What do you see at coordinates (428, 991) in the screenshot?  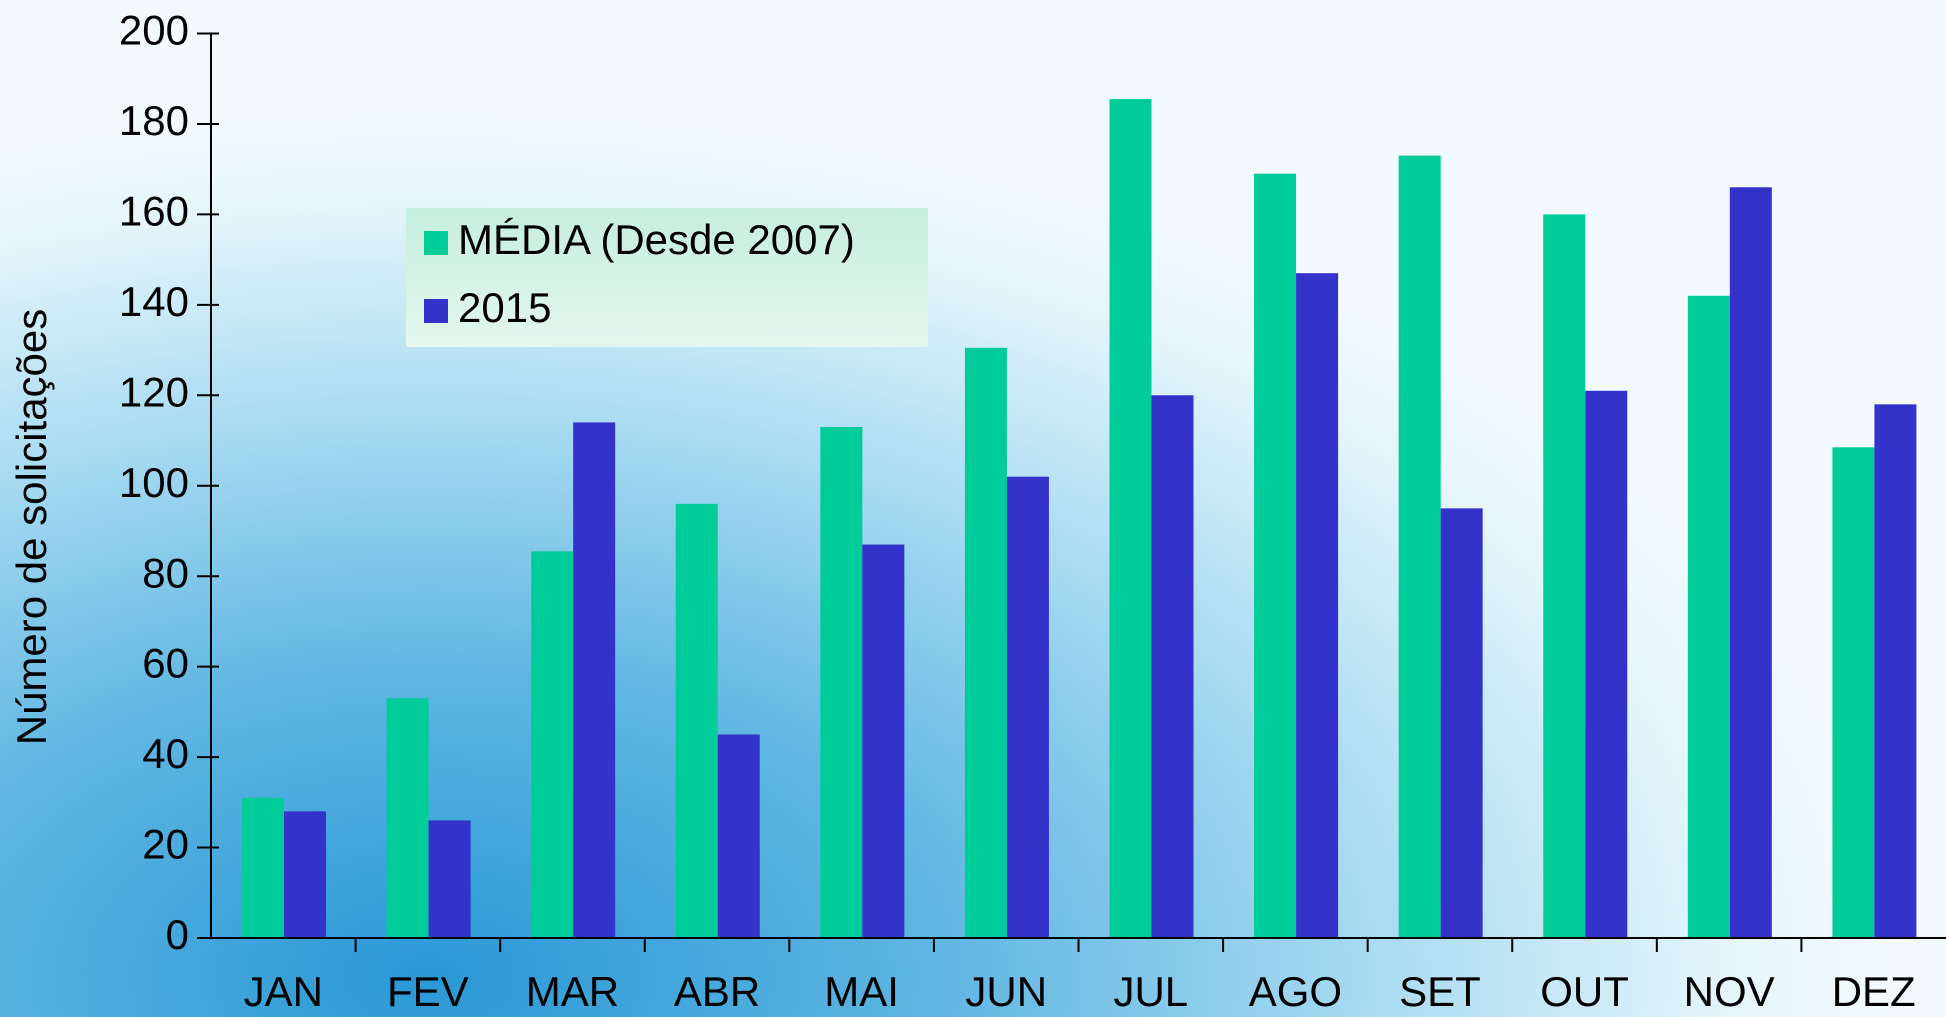 I see `x-tick-label: FEV` at bounding box center [428, 991].